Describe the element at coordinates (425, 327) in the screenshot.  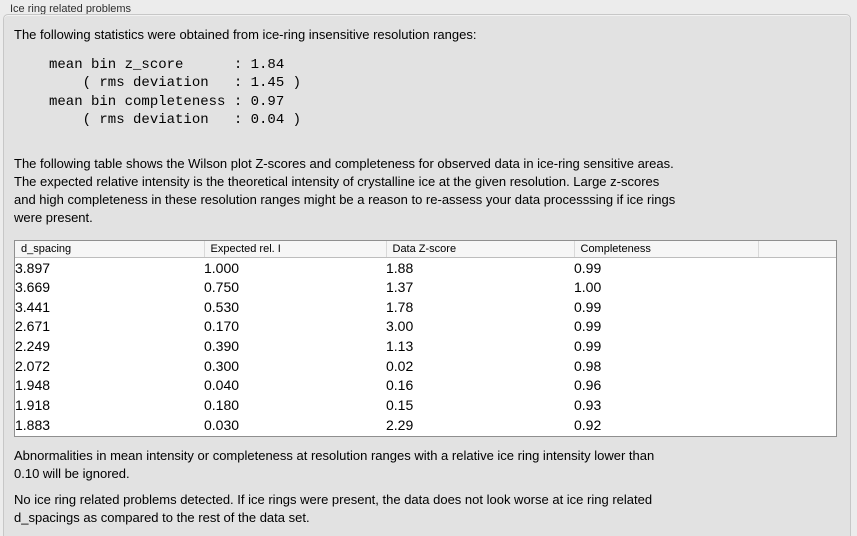
I see `table-row: 2.671 0.170 3.00 0.99` at that location.